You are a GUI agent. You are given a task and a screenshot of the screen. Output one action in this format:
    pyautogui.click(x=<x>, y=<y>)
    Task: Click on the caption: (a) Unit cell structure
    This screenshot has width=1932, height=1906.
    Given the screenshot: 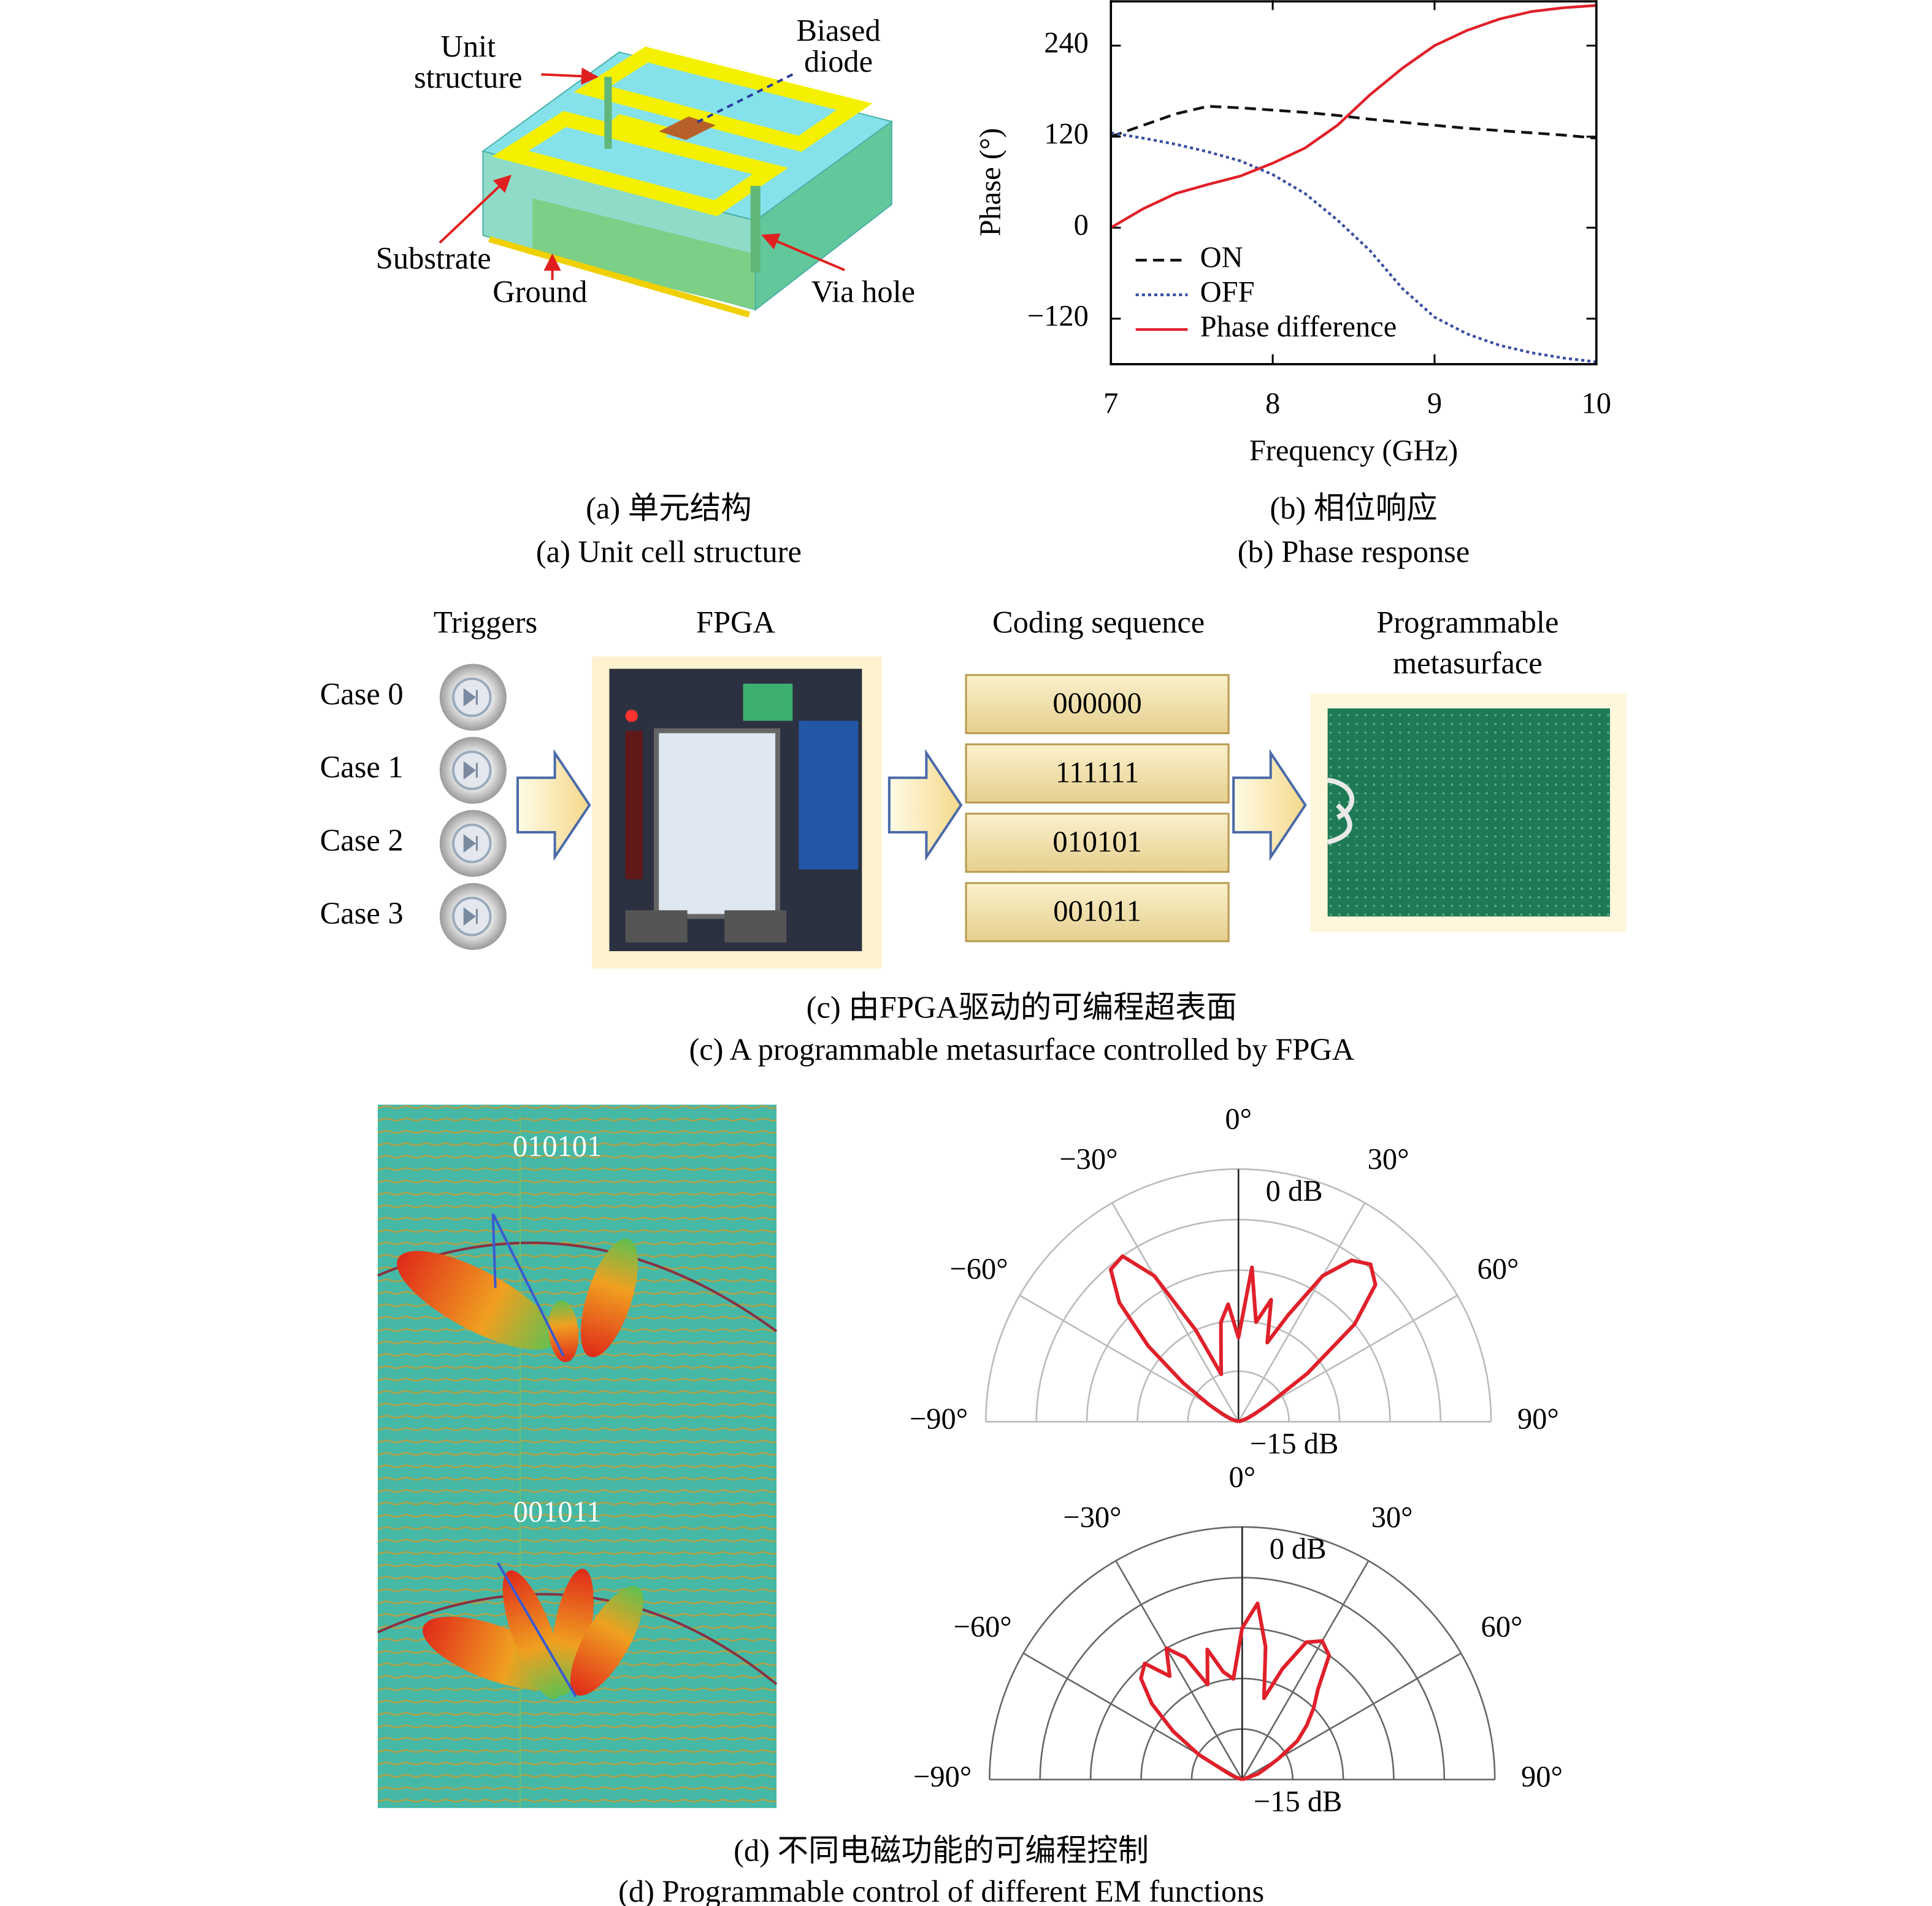 What is the action you would take?
    pyautogui.click(x=669, y=551)
    